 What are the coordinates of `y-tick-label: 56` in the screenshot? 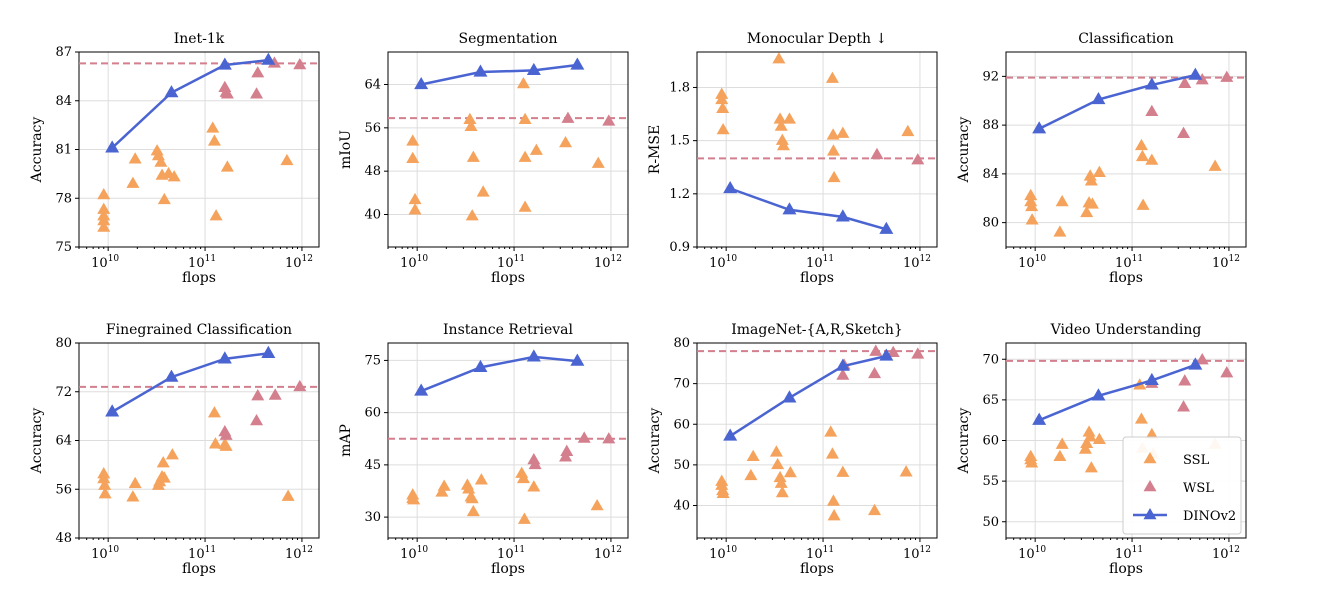 It's located at (372, 128).